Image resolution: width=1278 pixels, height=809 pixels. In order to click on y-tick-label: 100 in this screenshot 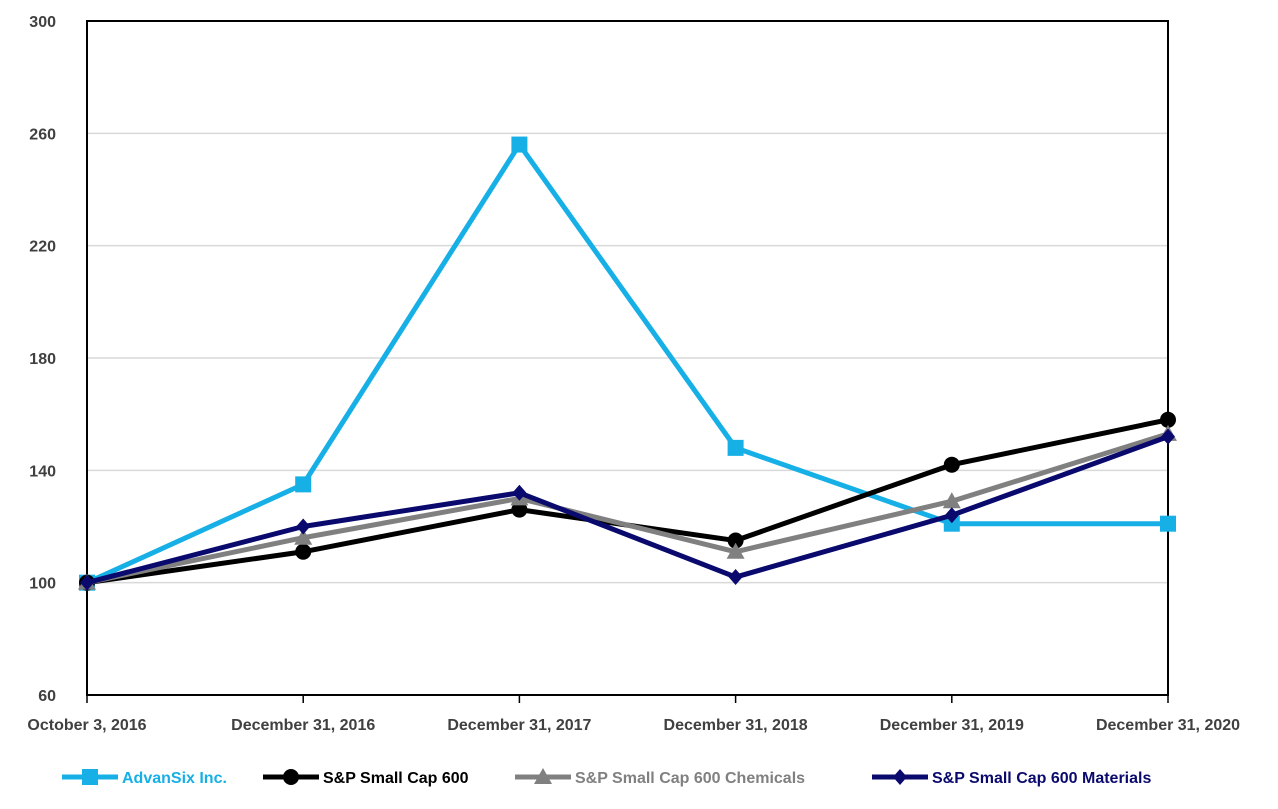, I will do `click(42, 584)`.